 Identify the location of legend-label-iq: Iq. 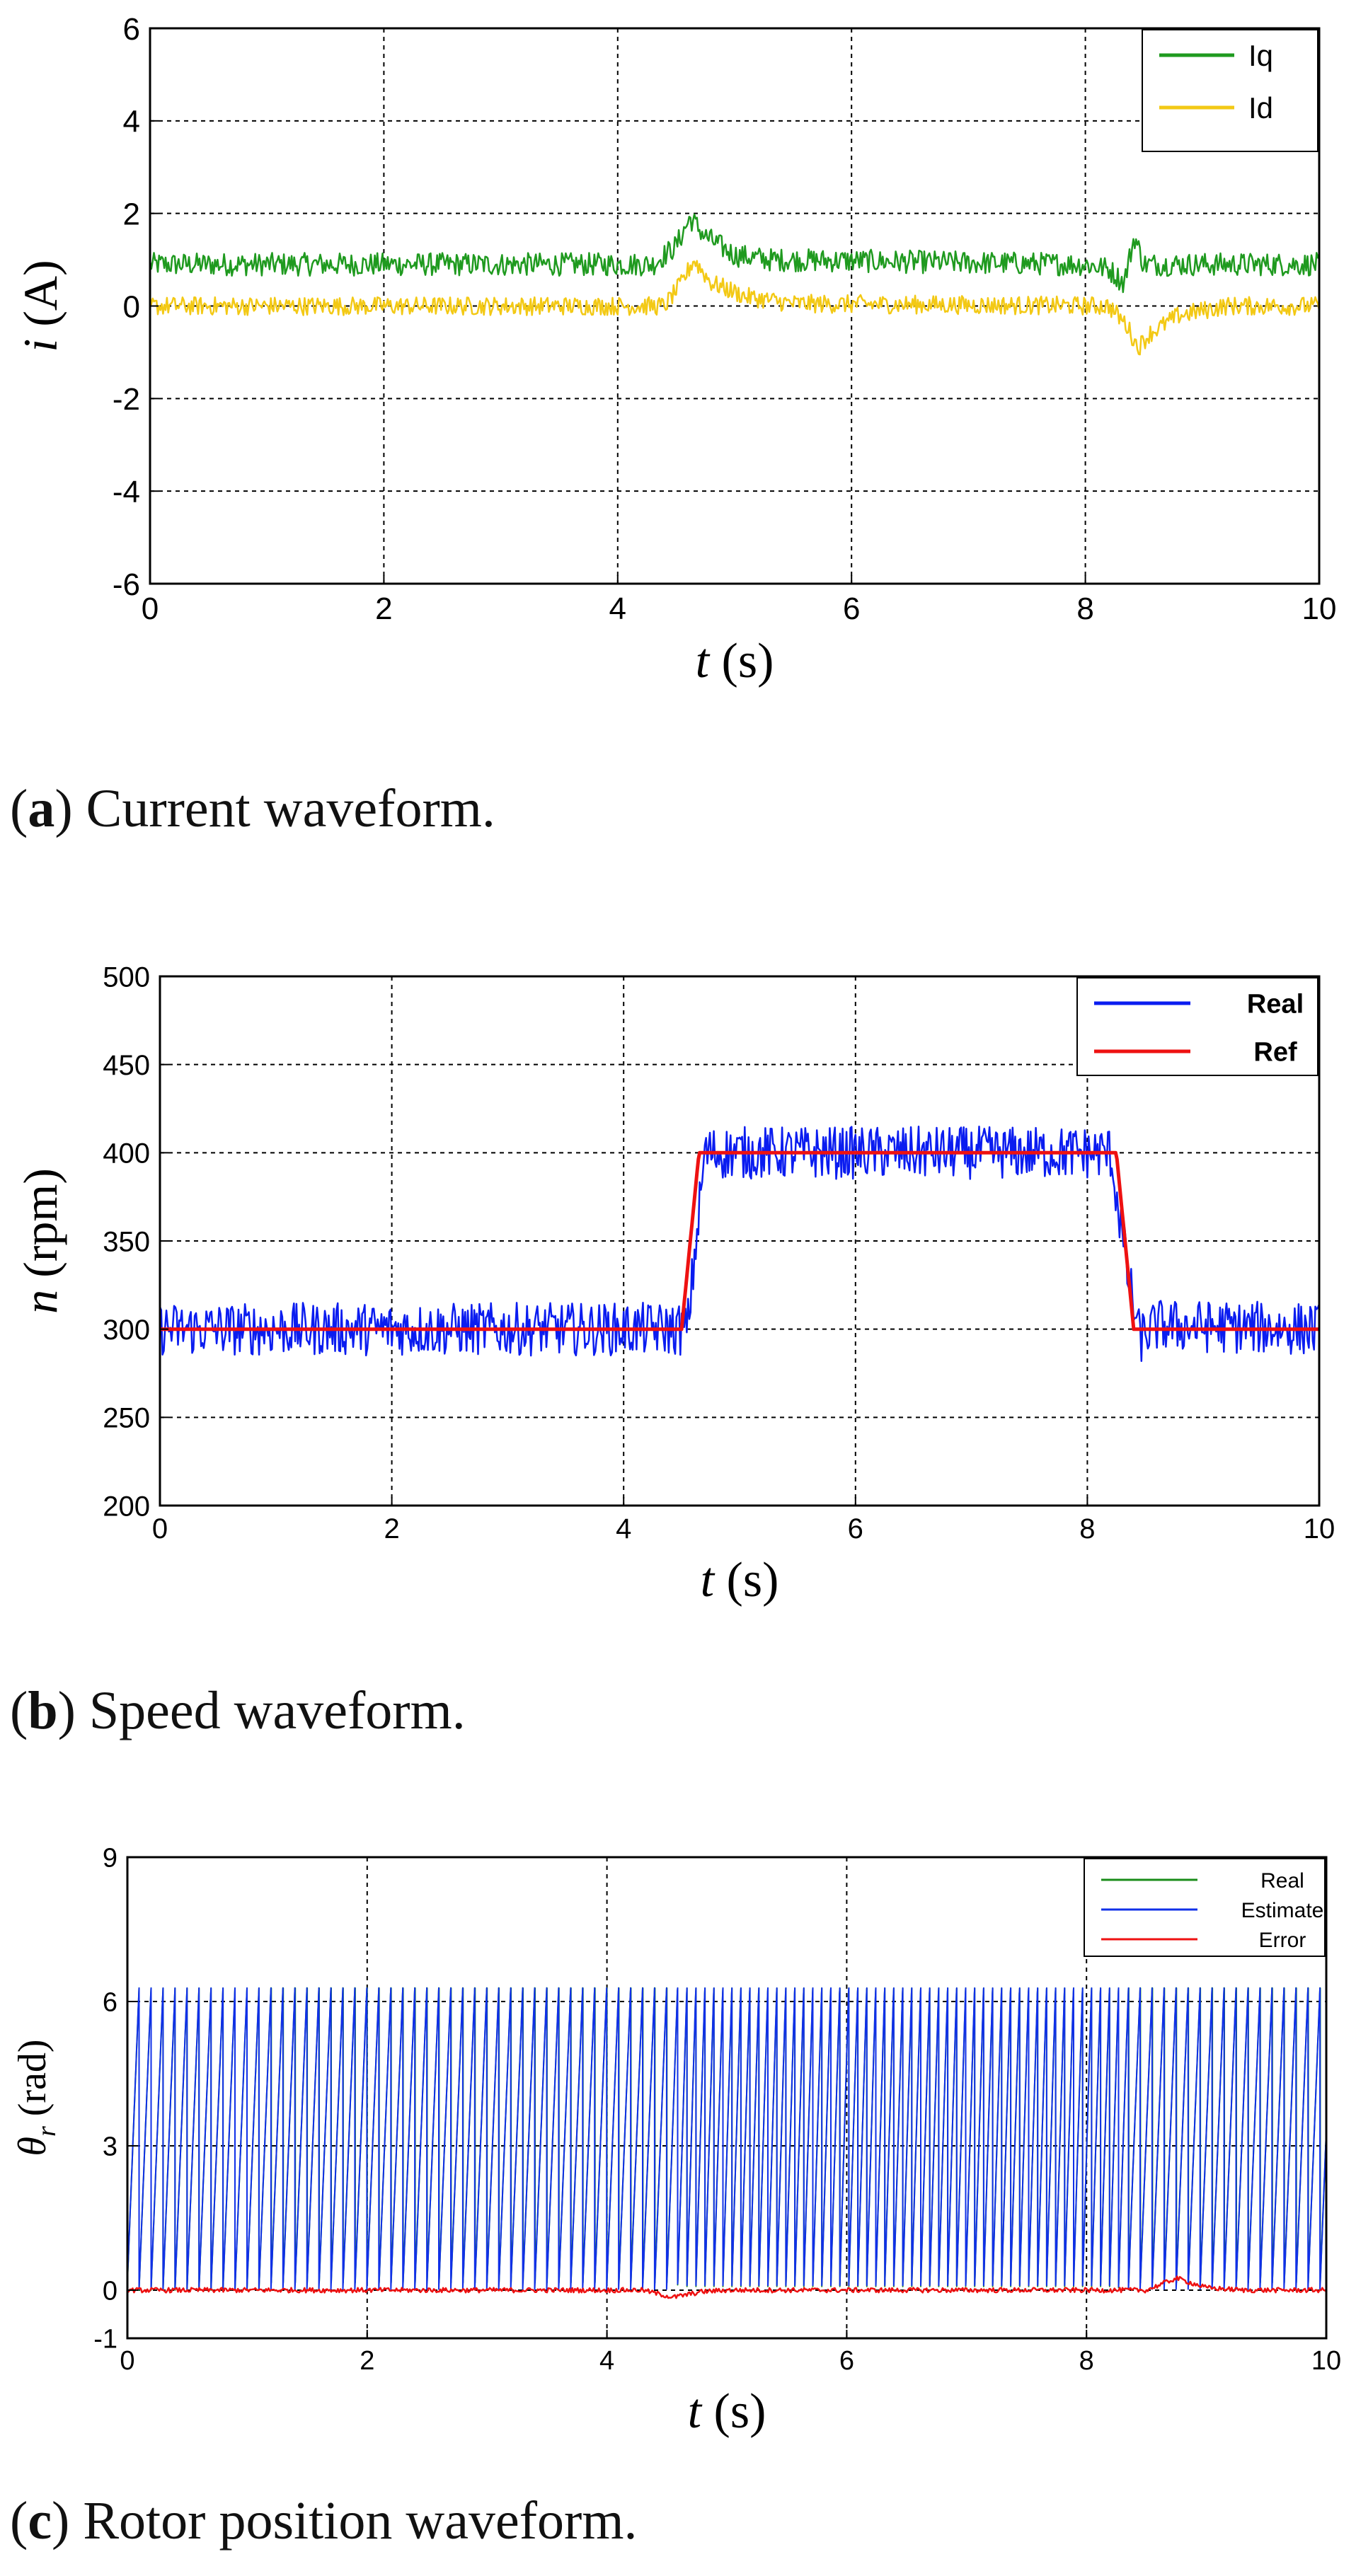
(1260, 55).